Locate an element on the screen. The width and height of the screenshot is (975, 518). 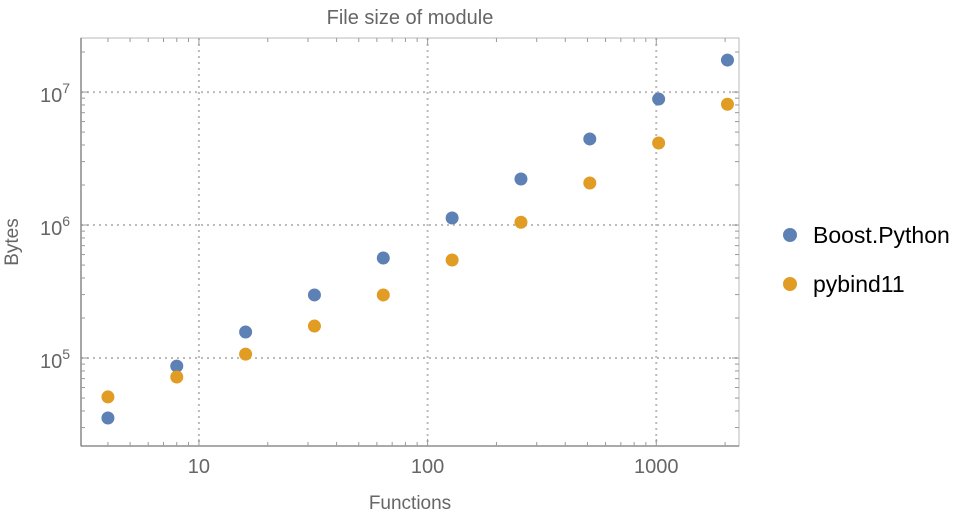
x-tick-label: 100 is located at coordinates (427, 467).